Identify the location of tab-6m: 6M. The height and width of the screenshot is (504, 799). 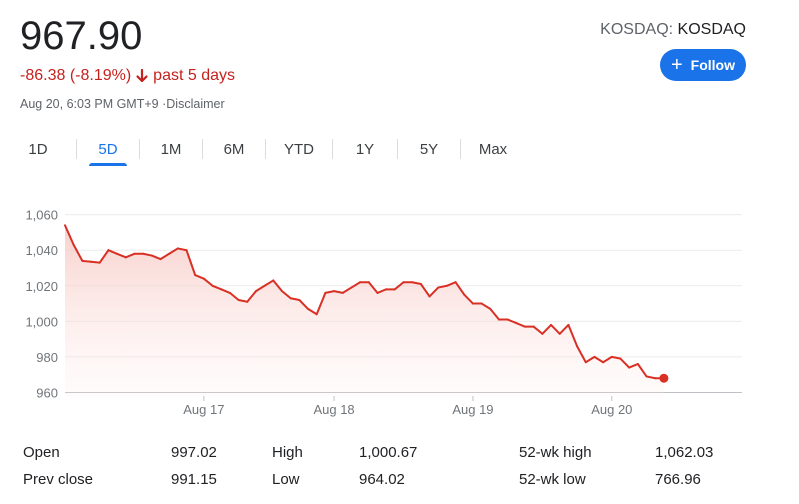
(234, 149).